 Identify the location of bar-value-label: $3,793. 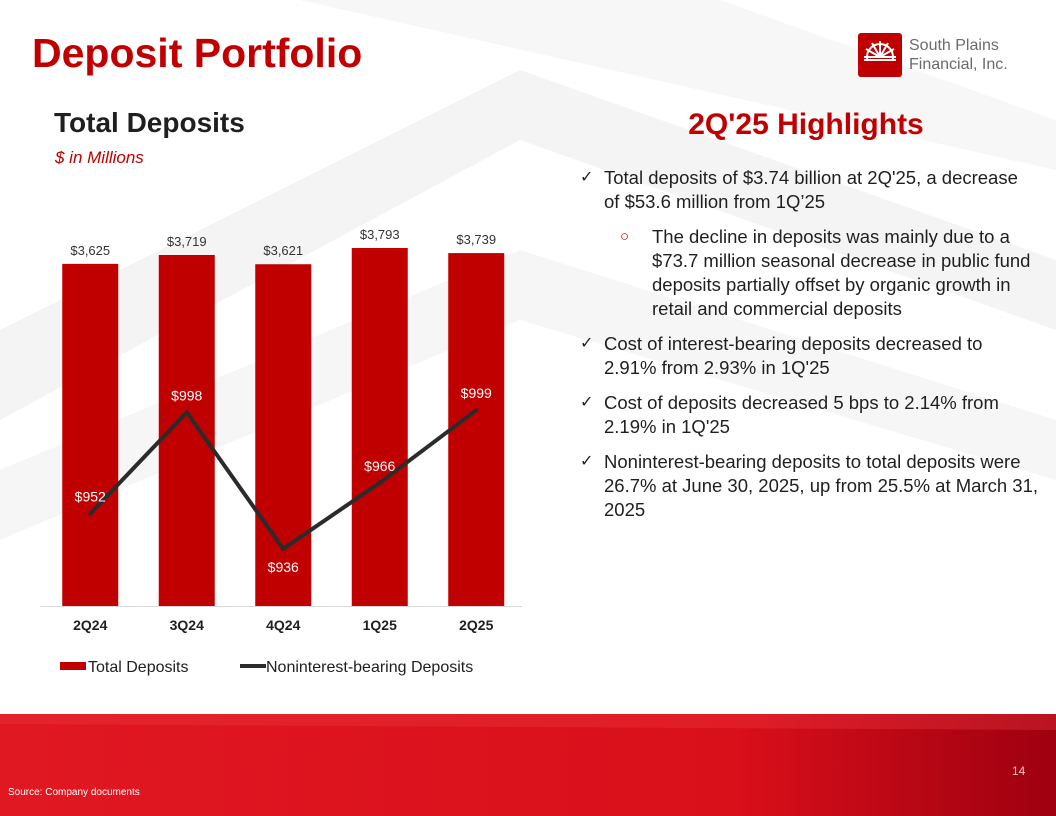
(380, 234).